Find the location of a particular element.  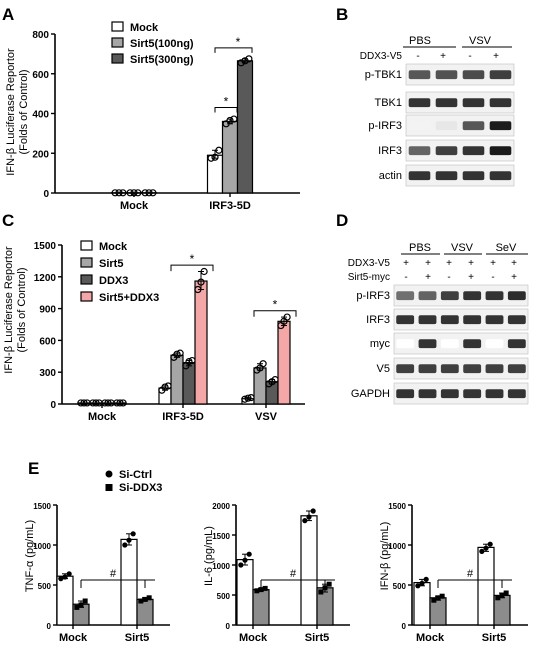

e1-ylabel: TNF-α (pg/mL) is located at coordinates (30, 556).